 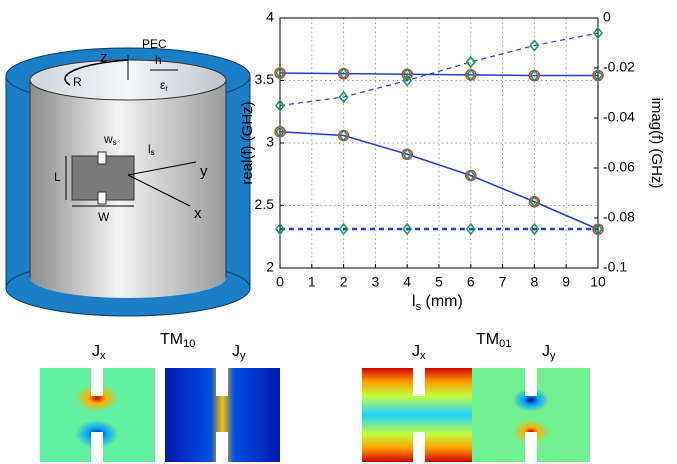 I want to click on label: l, so click(x=149, y=149).